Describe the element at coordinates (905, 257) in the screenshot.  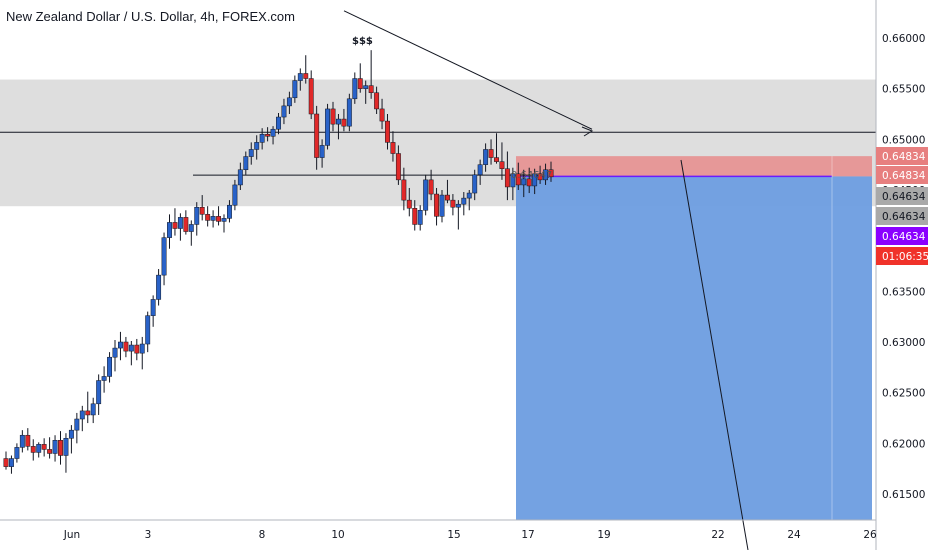
I see `price-tag-label: 01:06:35` at that location.